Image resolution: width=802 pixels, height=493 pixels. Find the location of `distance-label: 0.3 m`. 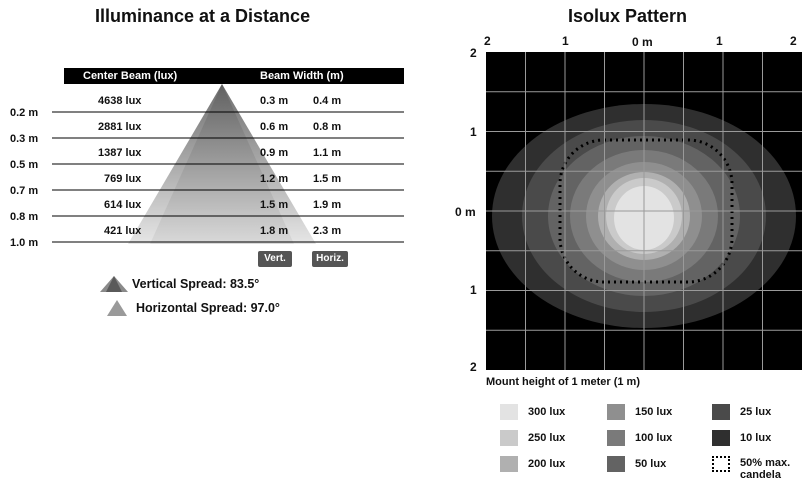

distance-label: 0.3 m is located at coordinates (24, 139).